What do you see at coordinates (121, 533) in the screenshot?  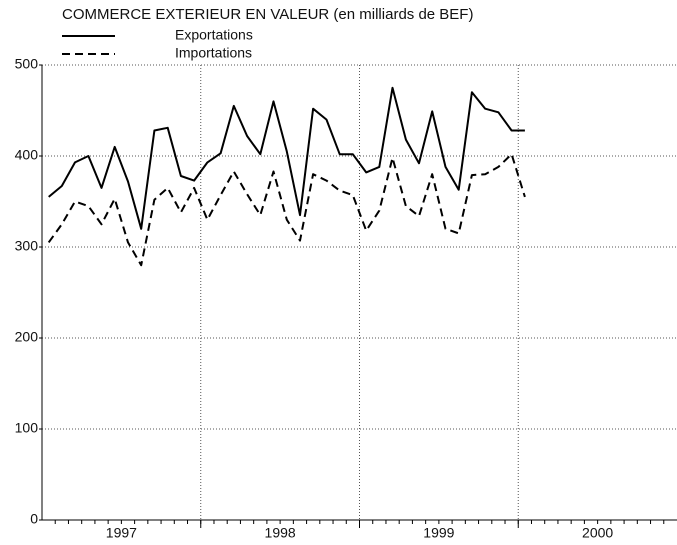 I see `x-tick-label: 1997` at bounding box center [121, 533].